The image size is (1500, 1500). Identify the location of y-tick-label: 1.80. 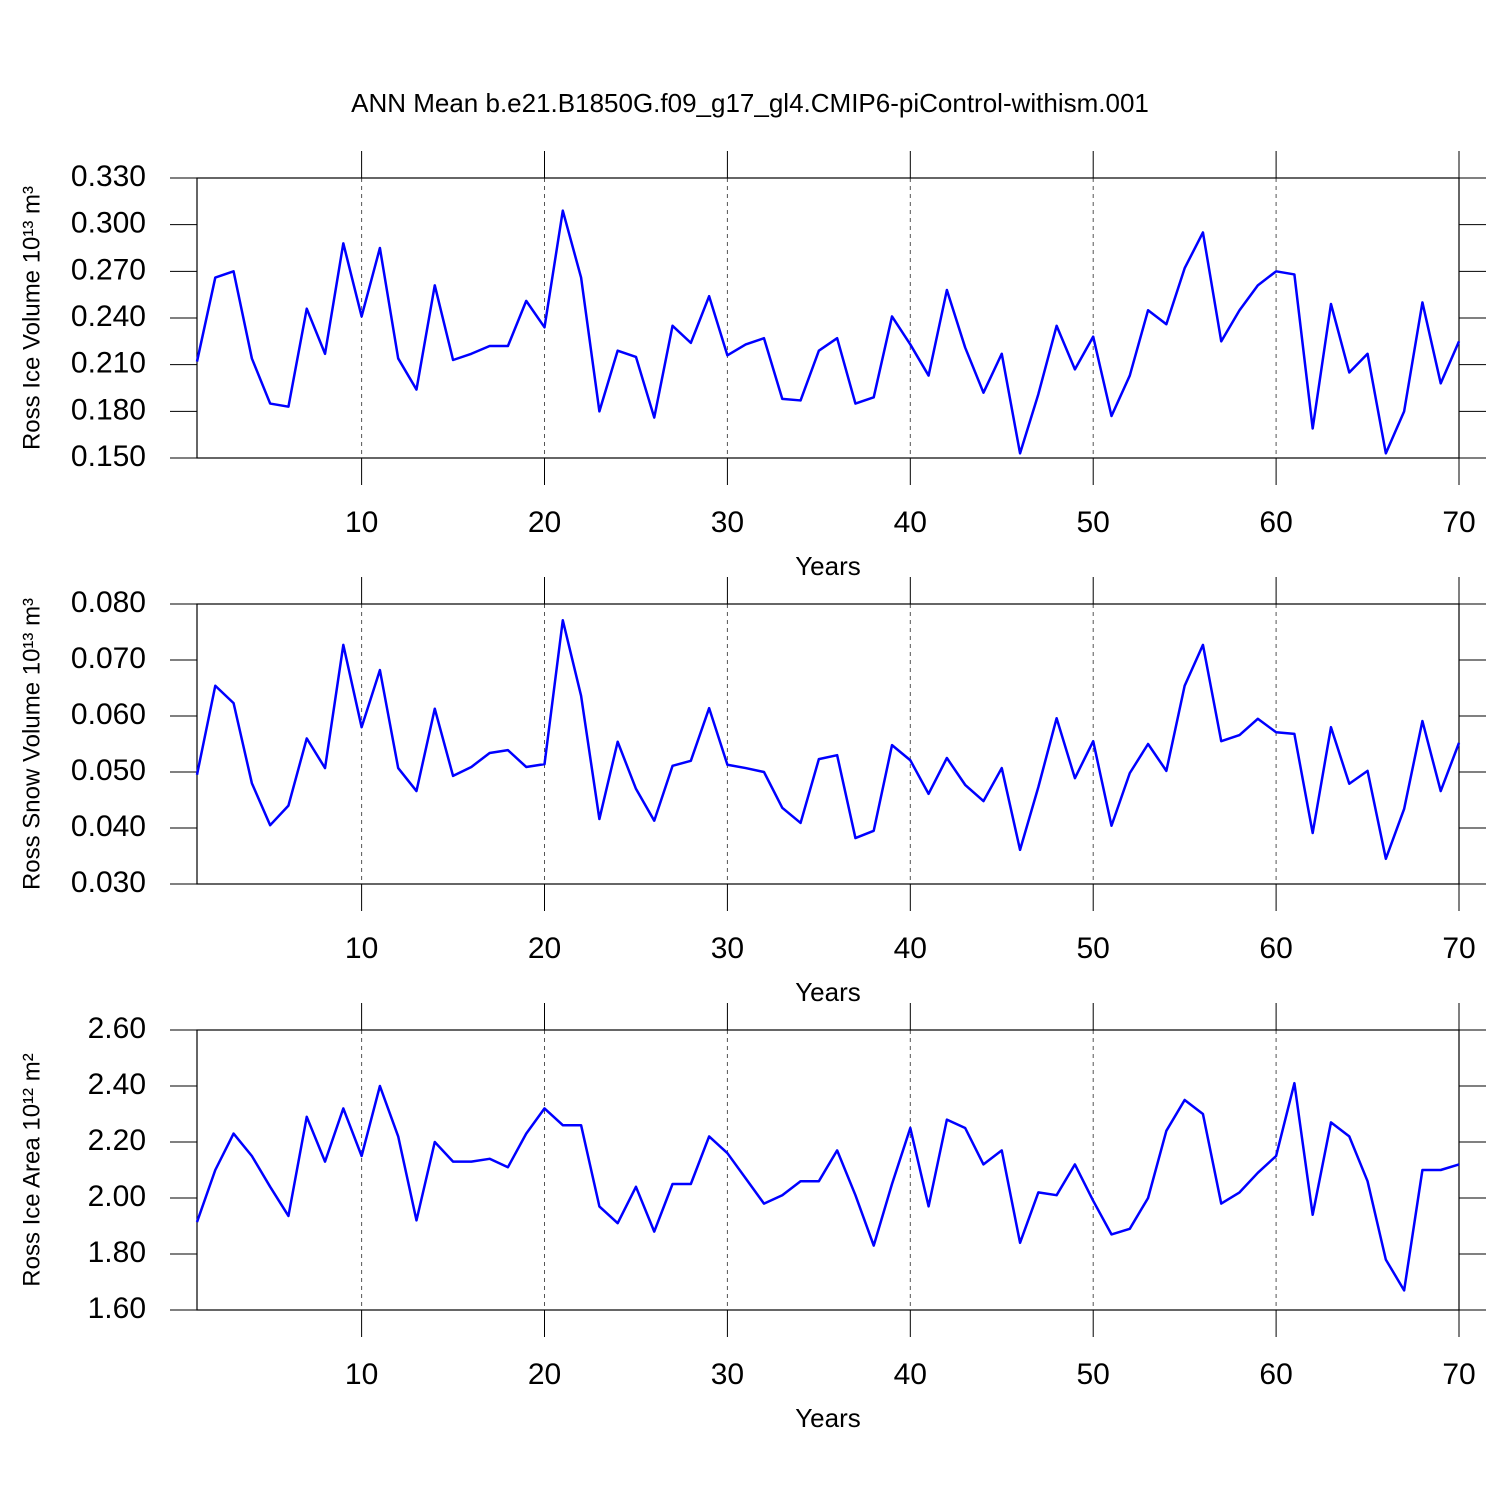
(117, 1252).